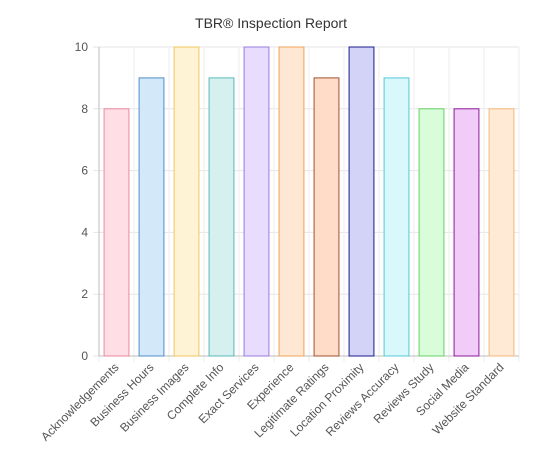 This screenshot has width=550, height=469. I want to click on y-tick-label: 10, so click(82, 47).